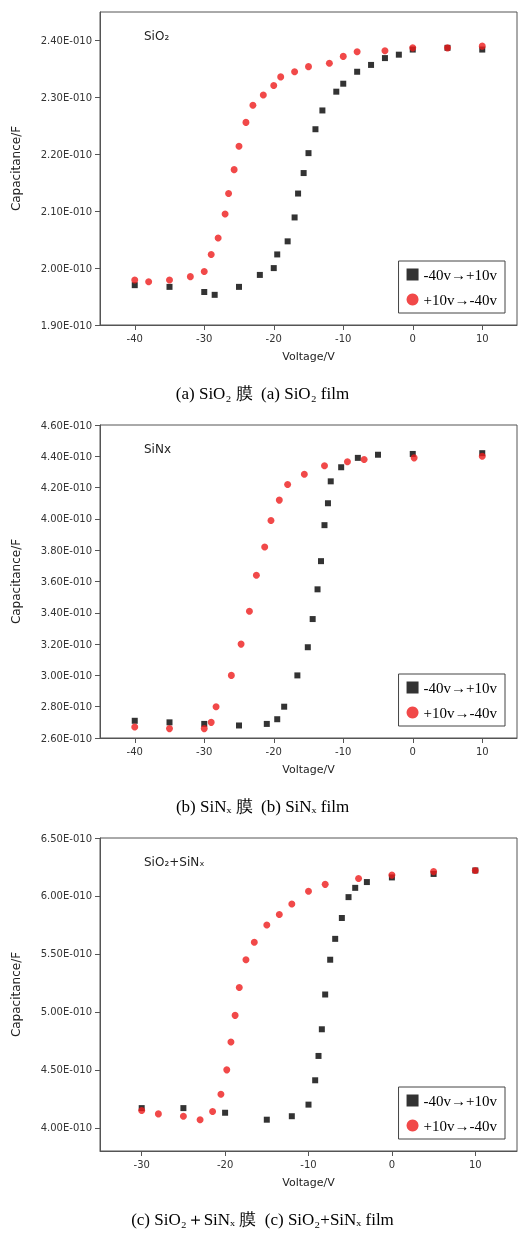 This screenshot has height=1240, width=525. What do you see at coordinates (66, 581) in the screenshot?
I see `y-tick-label: 3.60E-010` at bounding box center [66, 581].